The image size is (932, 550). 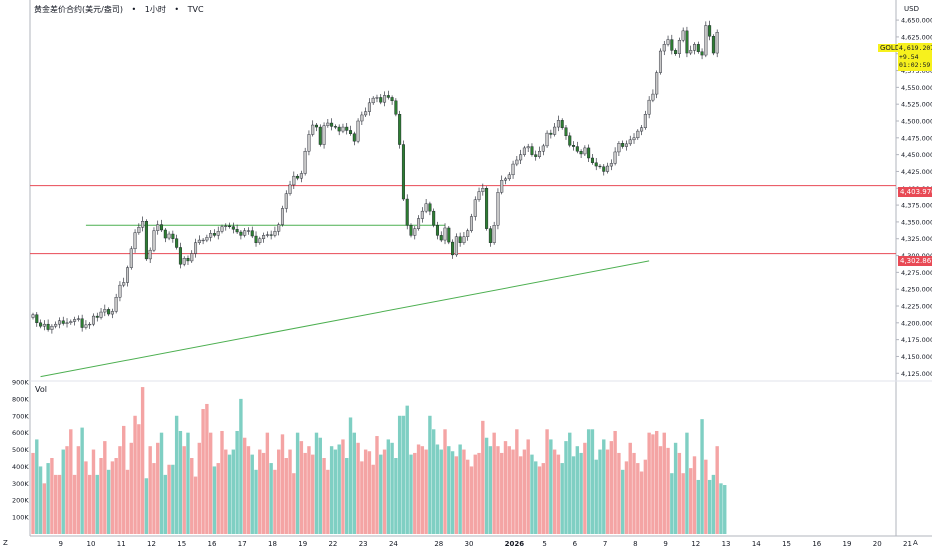 I want to click on drawing-tools-corner: Z, so click(x=5, y=543).